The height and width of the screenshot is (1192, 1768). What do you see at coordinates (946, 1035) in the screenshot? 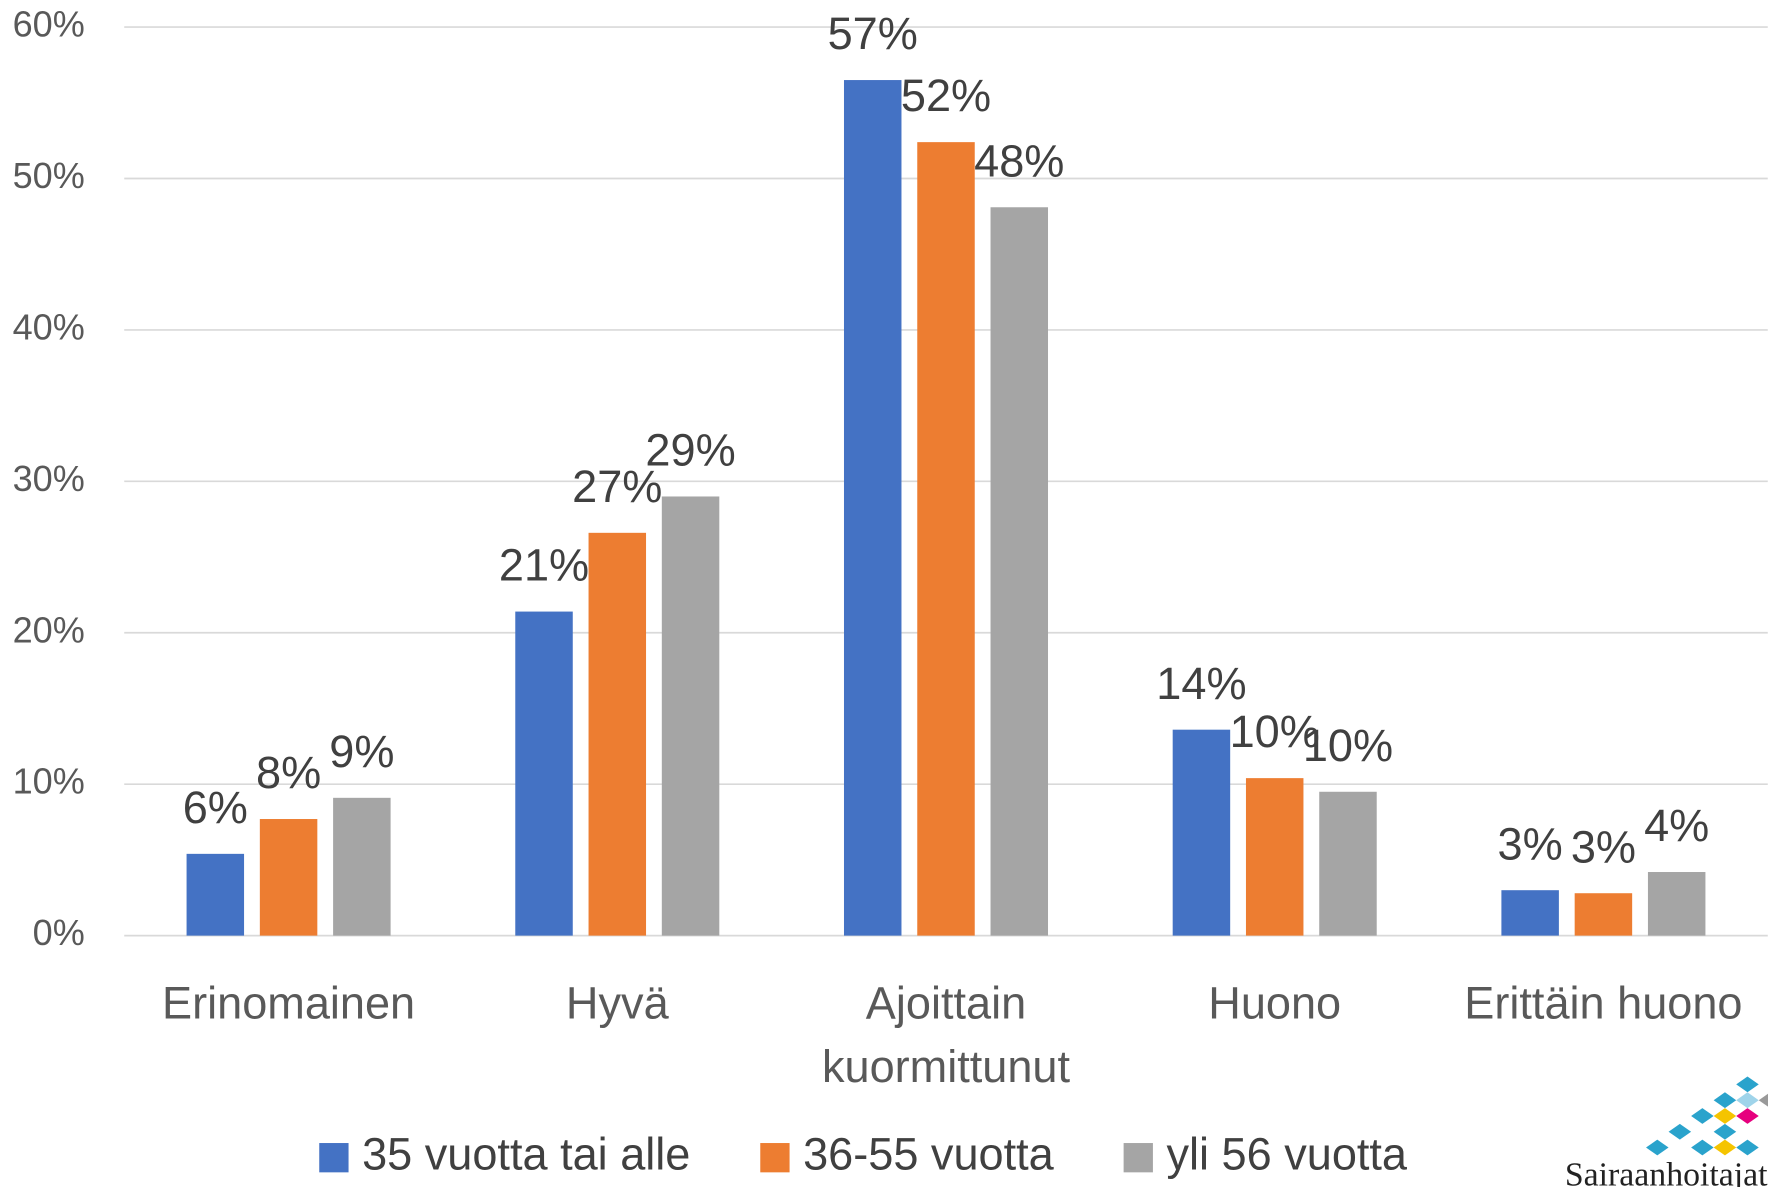
I see `x-tick-label: Ajoittain kuormittunut` at bounding box center [946, 1035].